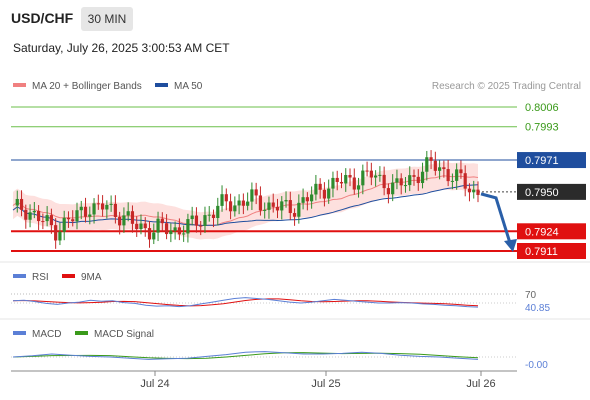  Describe the element at coordinates (506, 86) in the screenshot. I see `research-credit: Research © 2025 Trading Central` at that location.